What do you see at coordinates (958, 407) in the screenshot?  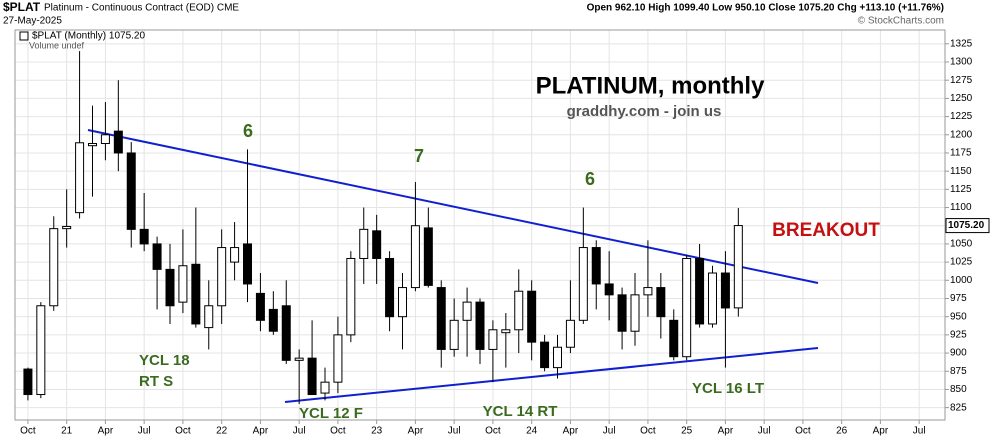 I see `y-tick-label: 825` at bounding box center [958, 407].